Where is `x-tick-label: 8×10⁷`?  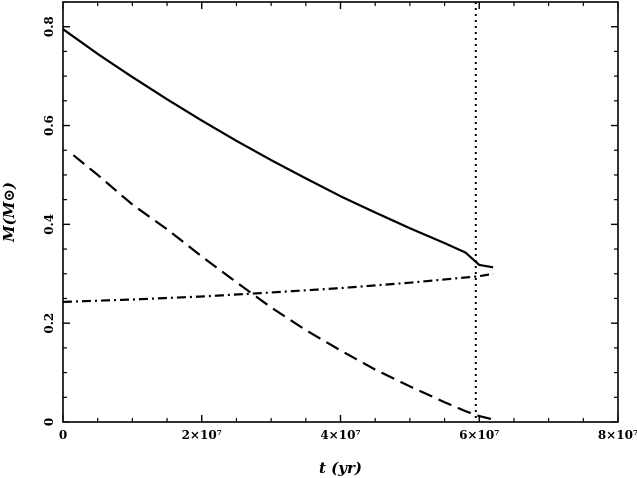
x-tick-label: 8×10⁷ is located at coordinates (617, 435).